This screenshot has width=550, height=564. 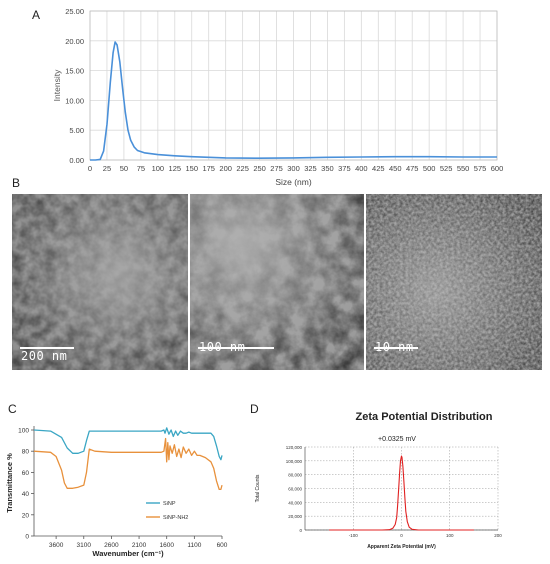 What do you see at coordinates (44, 356) in the screenshot?
I see `scale-label: 200 nm` at bounding box center [44, 356].